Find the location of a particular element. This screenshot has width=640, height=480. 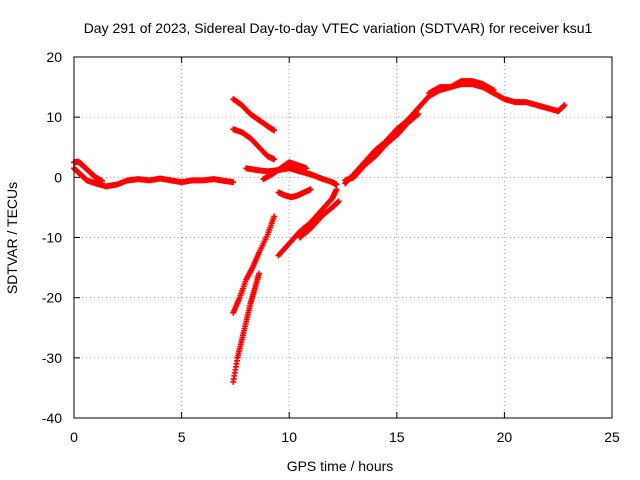

y-tick-label: 20 is located at coordinates (54, 57).